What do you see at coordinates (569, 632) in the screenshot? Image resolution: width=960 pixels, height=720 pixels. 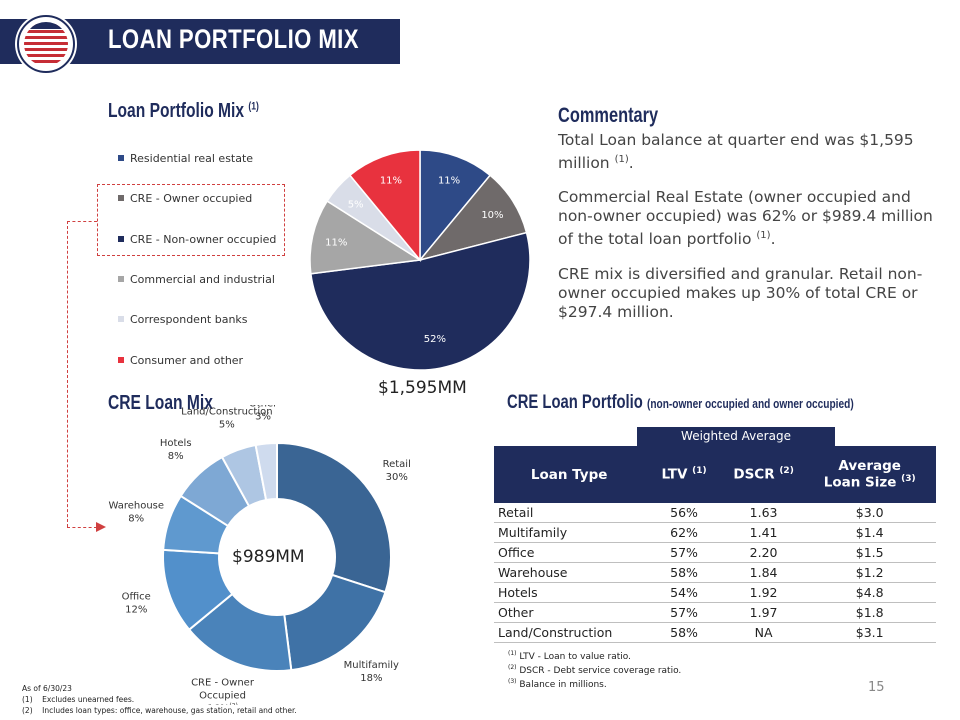 I see `table-cell: Land/Construction` at bounding box center [569, 632].